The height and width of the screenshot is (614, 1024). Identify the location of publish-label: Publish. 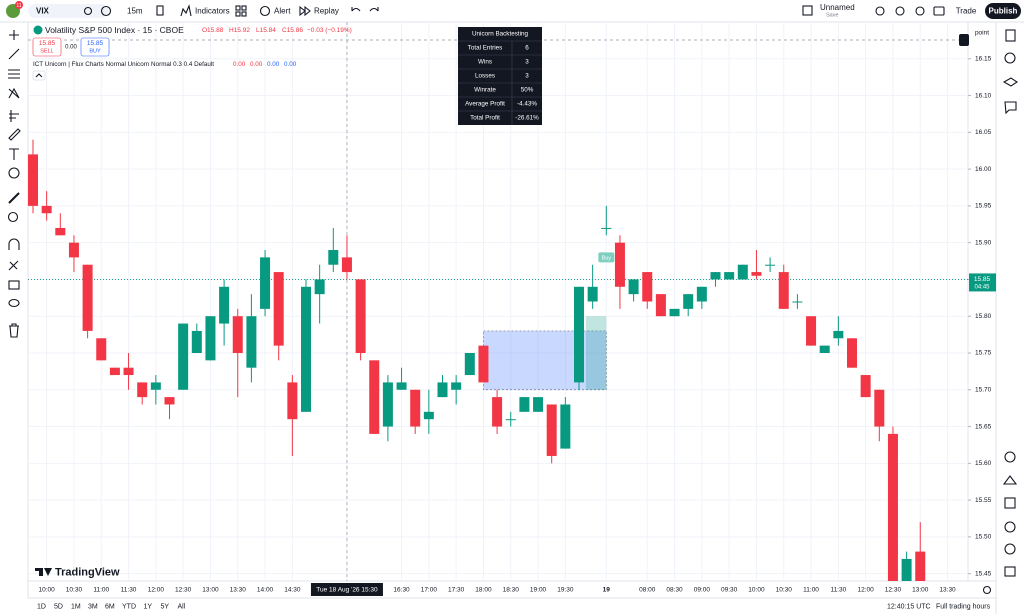
(1003, 11).